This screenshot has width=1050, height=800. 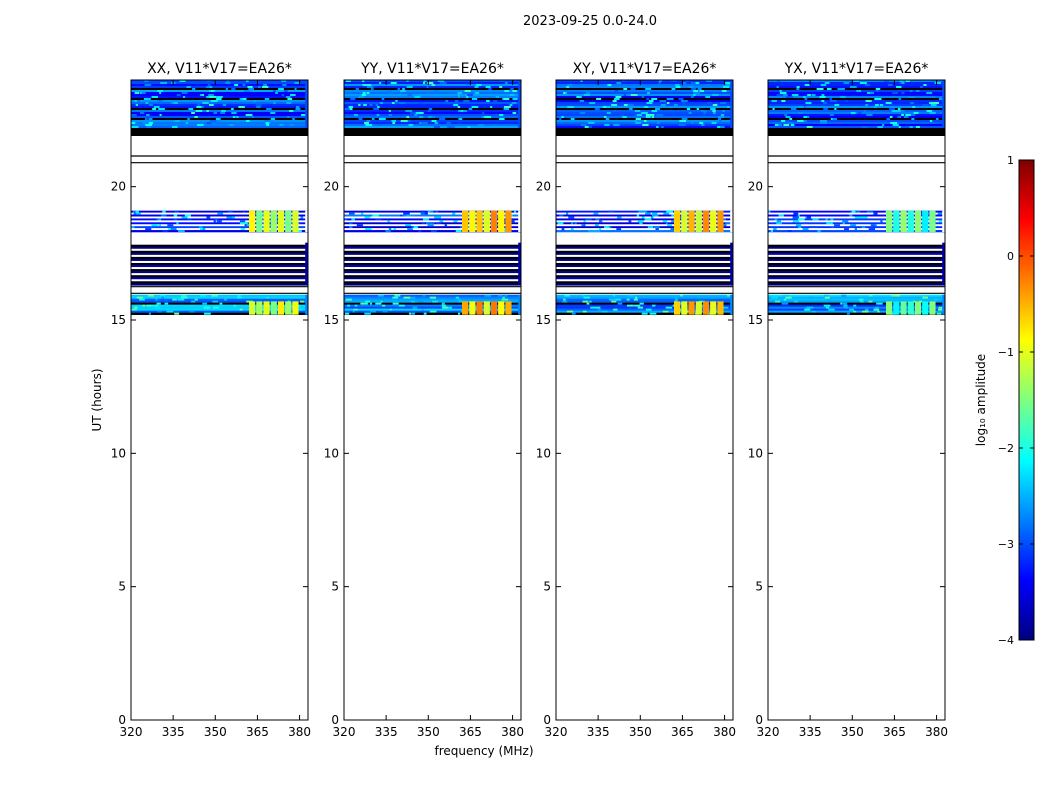 I want to click on colorbar-tick-label: 0, so click(x=1010, y=256).